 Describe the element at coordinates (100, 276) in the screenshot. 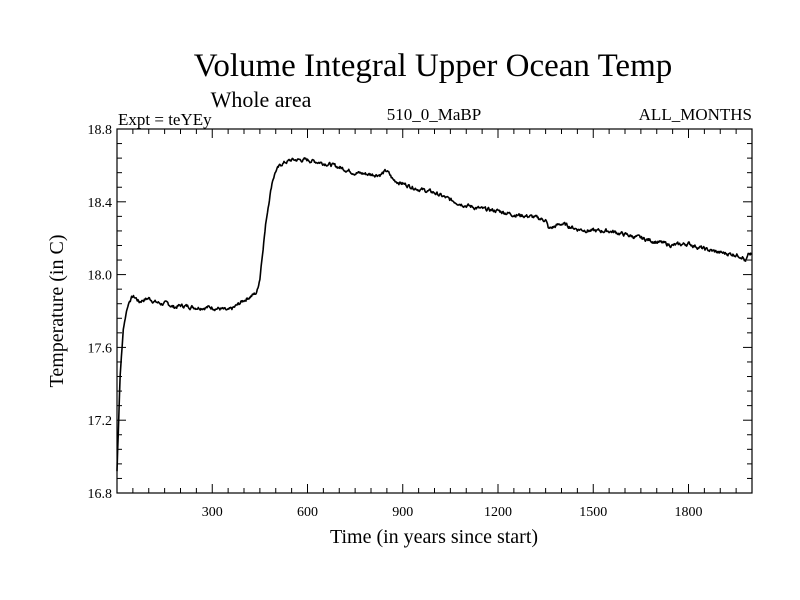

I see `y-tick-label: 18.0` at that location.